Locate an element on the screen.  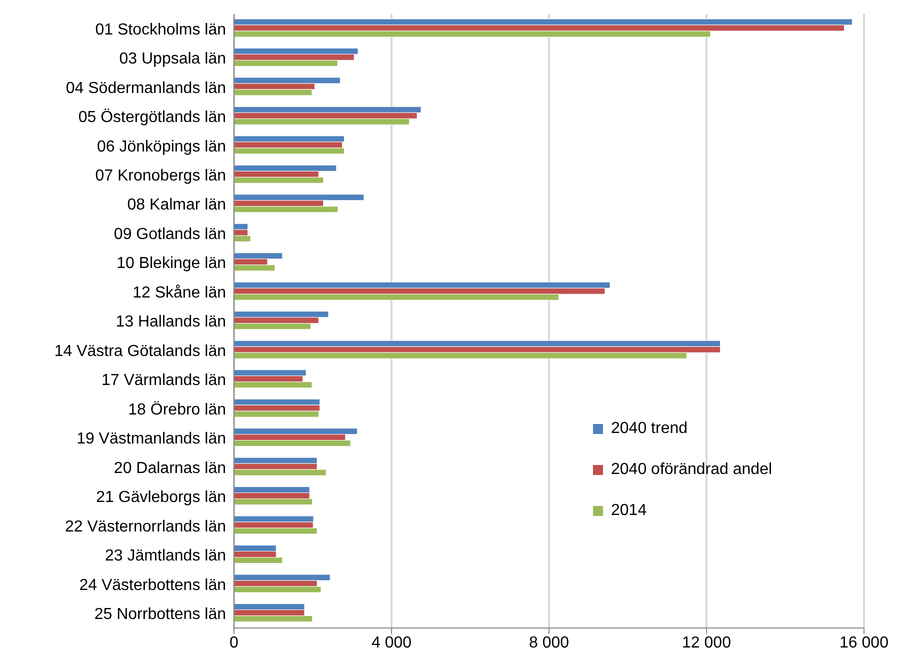
x-tick-label: 4 000 is located at coordinates (391, 643).